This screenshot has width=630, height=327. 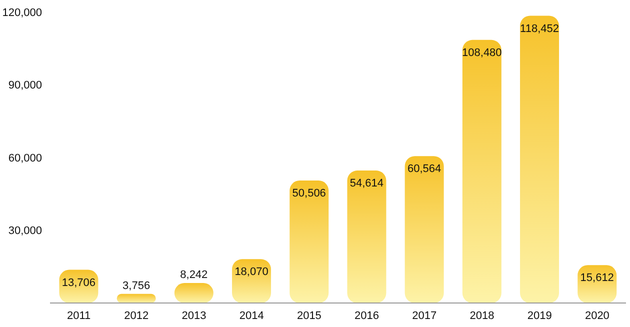 What do you see at coordinates (367, 184) in the screenshot?
I see `data-label: 54,614` at bounding box center [367, 184].